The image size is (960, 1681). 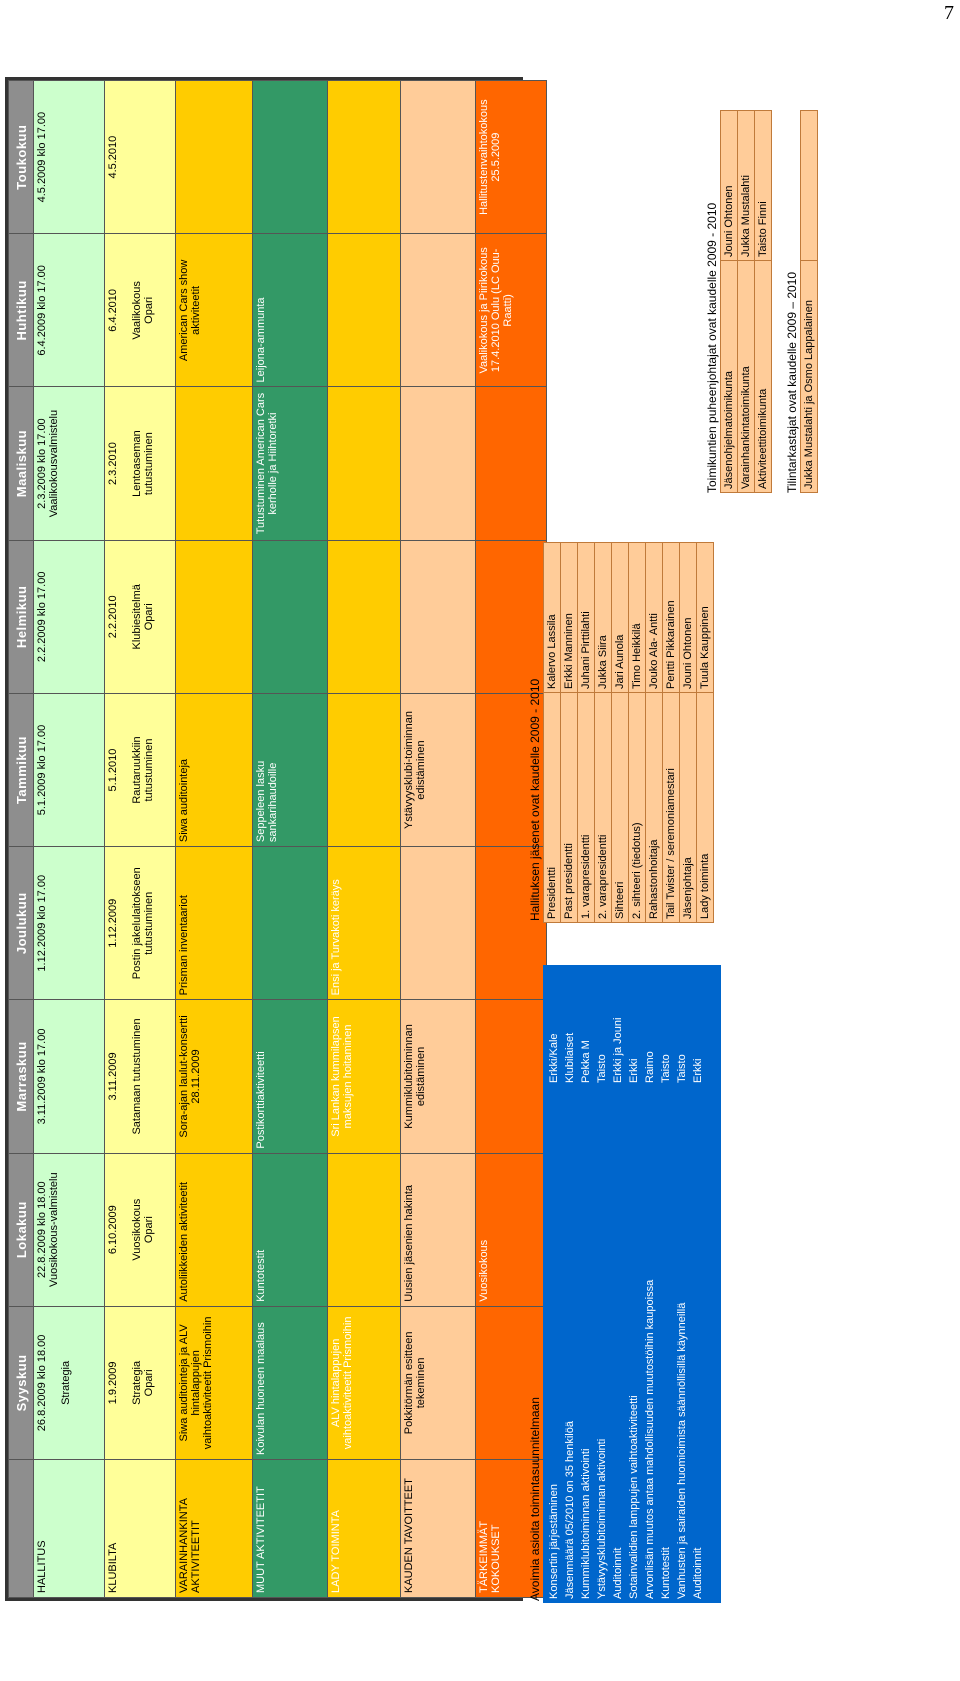 I want to click on list-item: 2. varapresidentti Jukka Siira, so click(x=603, y=732).